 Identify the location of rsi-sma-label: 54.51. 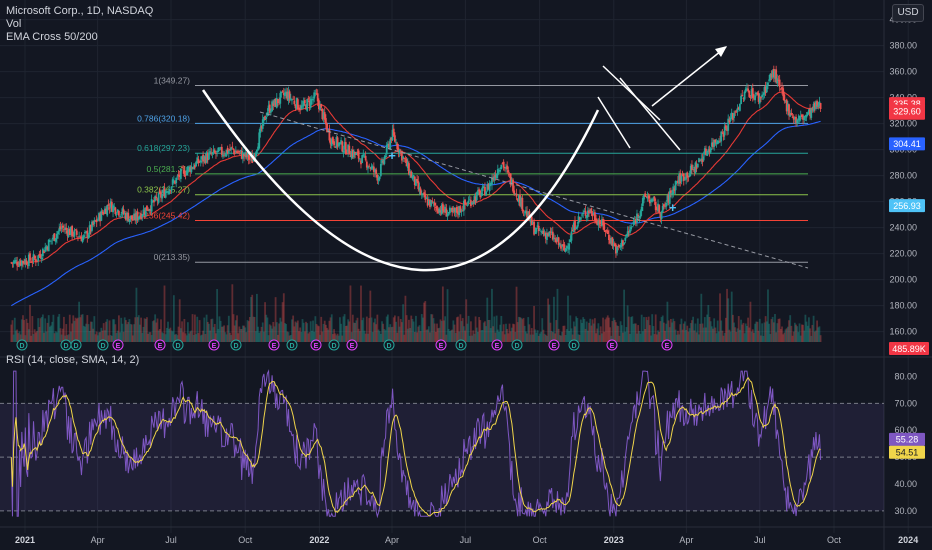
(907, 452).